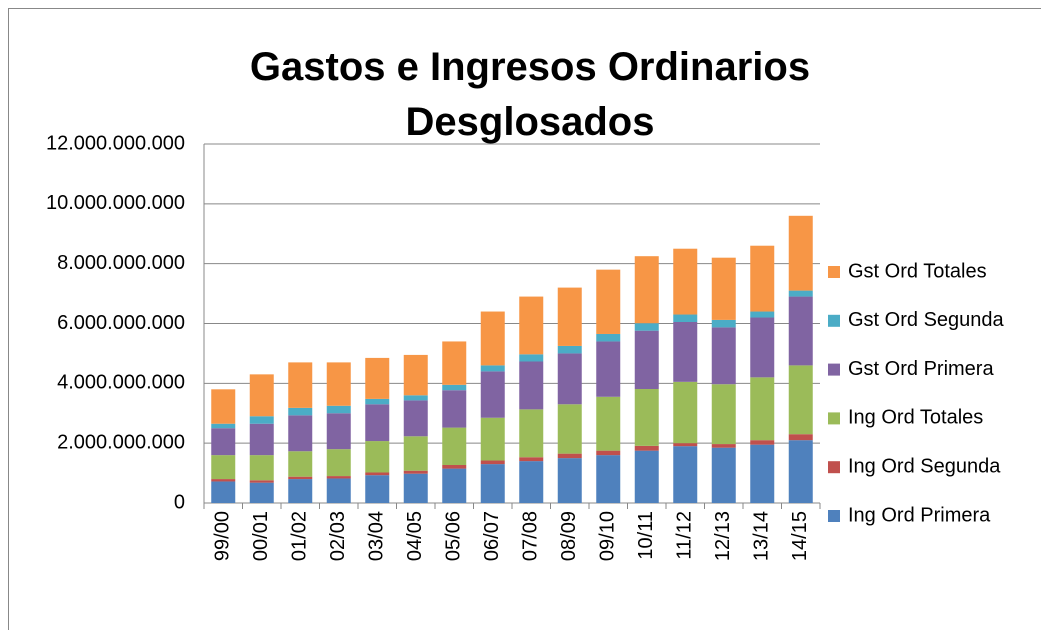 This screenshot has width=1041, height=630. What do you see at coordinates (646, 535) in the screenshot?
I see `x-tick-label: 10/11` at bounding box center [646, 535].